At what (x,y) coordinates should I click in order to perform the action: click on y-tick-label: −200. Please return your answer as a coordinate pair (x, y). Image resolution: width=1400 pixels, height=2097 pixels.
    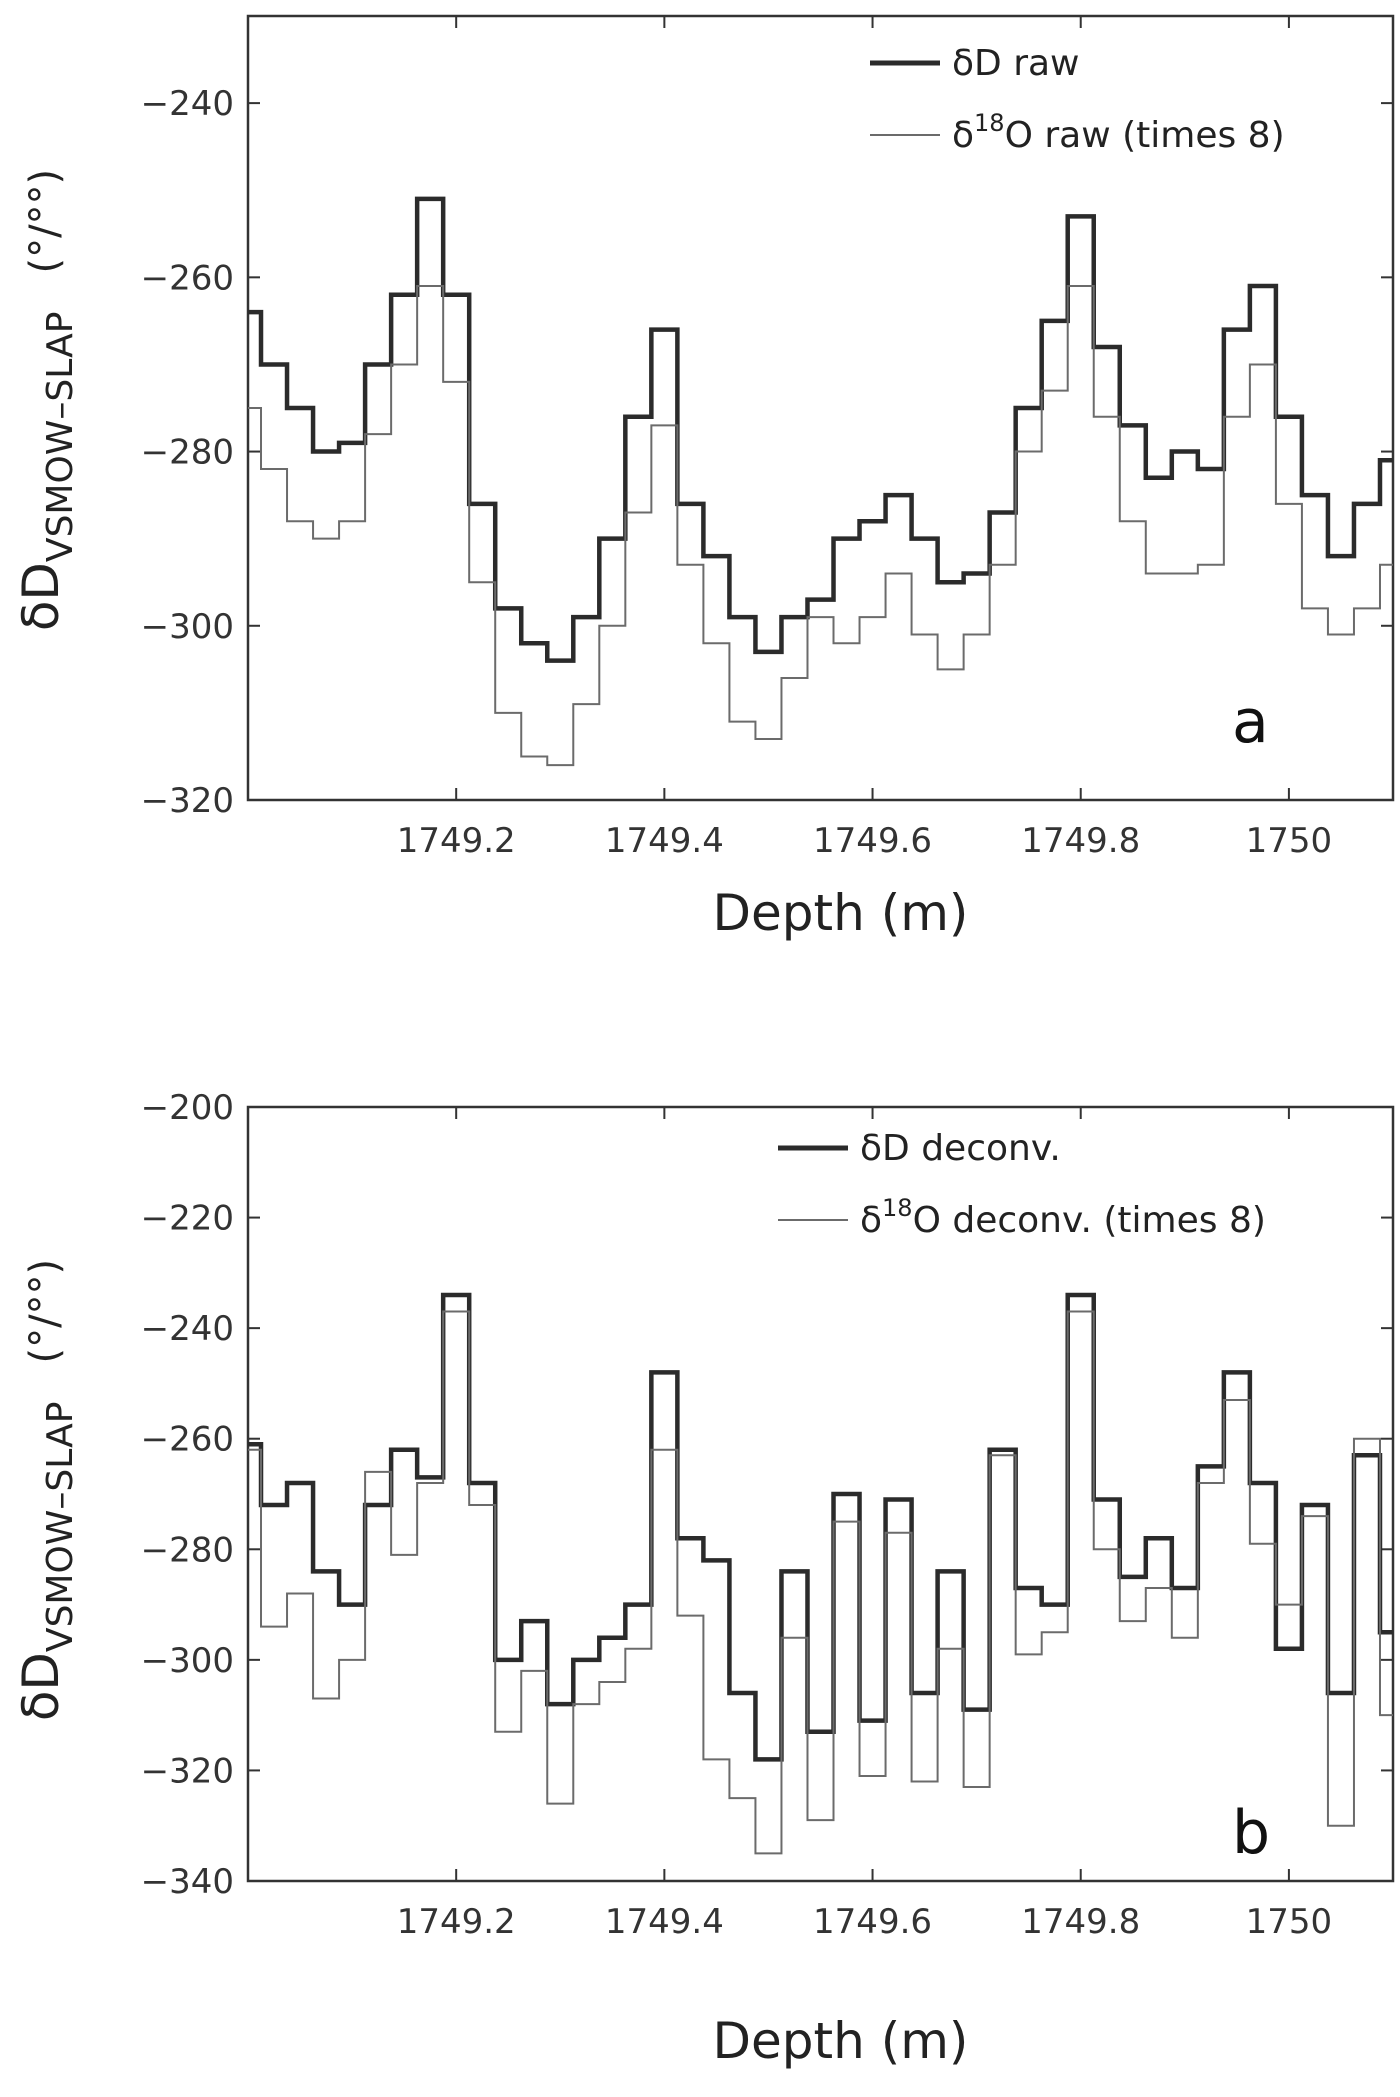
    Looking at the image, I should click on (187, 1108).